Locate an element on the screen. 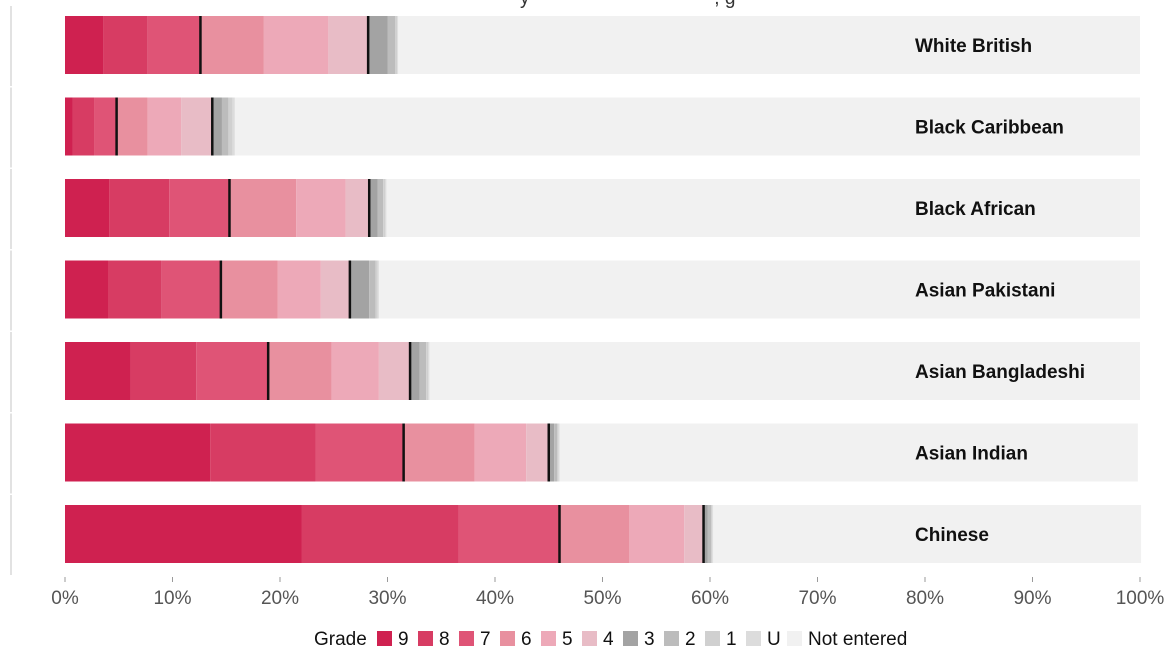 The image size is (1176, 659). legend-label: 8 is located at coordinates (444, 639).